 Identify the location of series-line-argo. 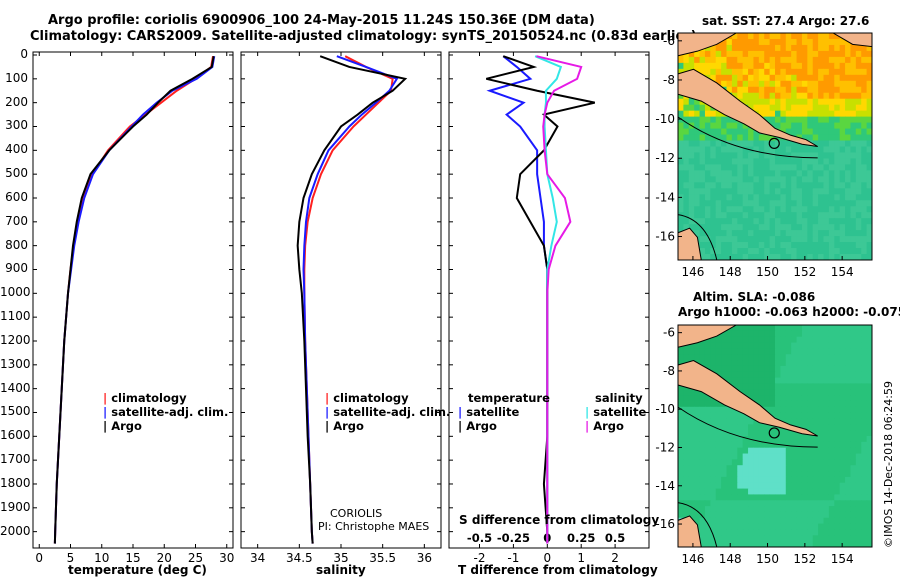
(352, 299).